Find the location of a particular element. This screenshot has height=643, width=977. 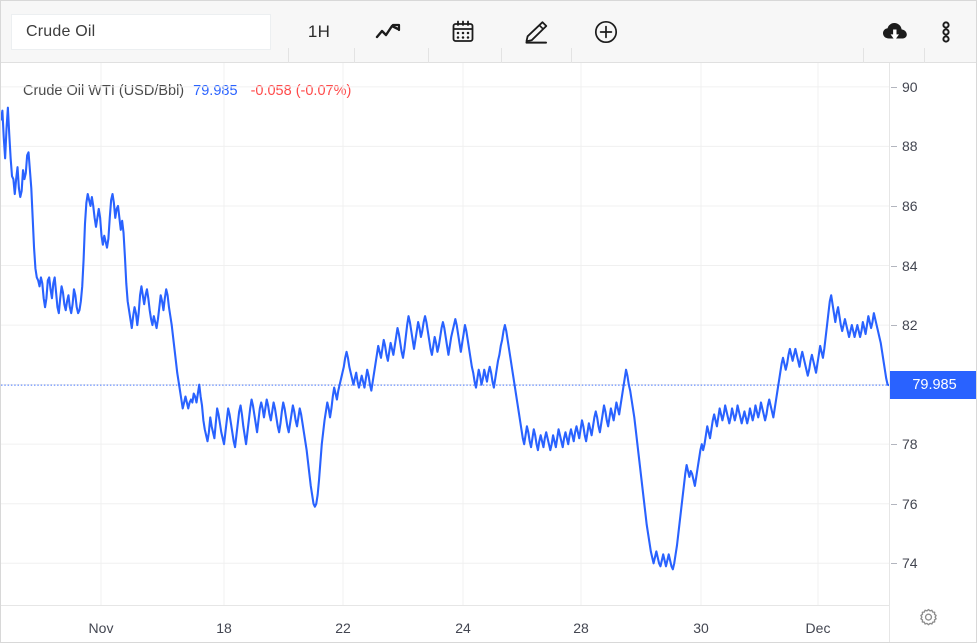

time-tick-label: 22 is located at coordinates (343, 628).